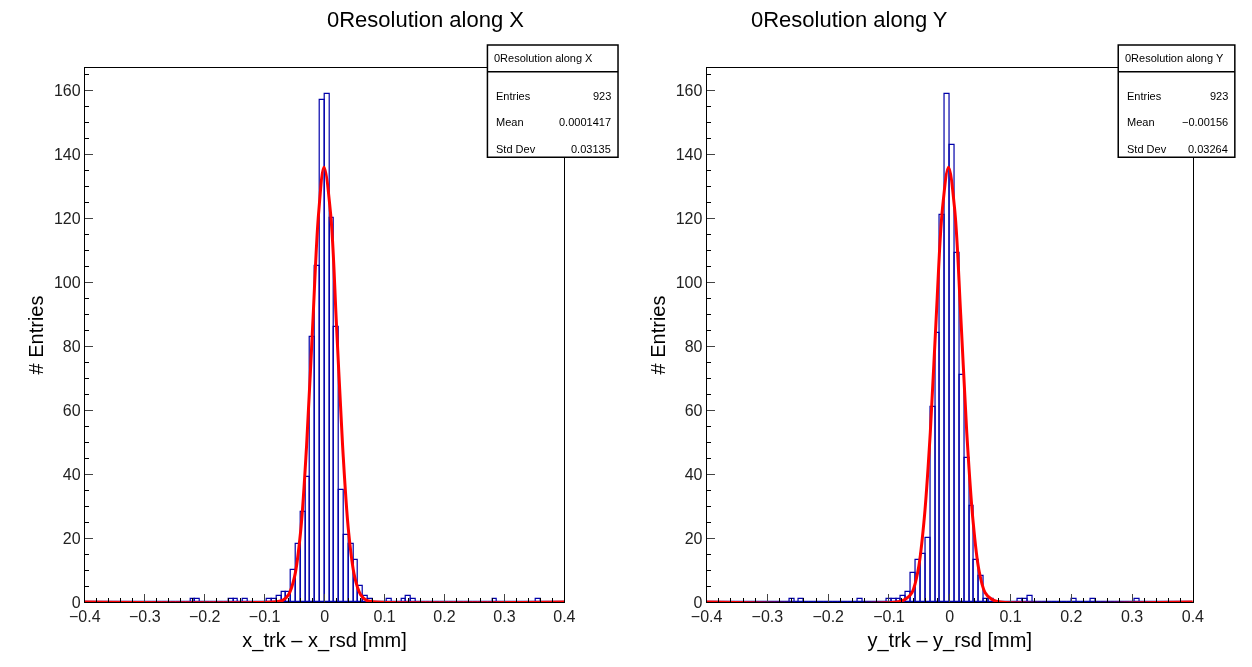  What do you see at coordinates (324, 640) in the screenshot?
I see `x-axis-title: x_trk – x_rsd [mm]` at bounding box center [324, 640].